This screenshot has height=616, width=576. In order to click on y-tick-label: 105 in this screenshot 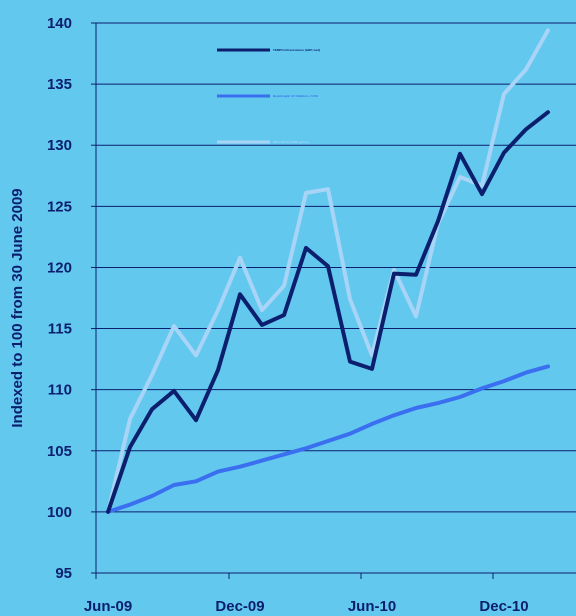, I will do `click(59, 451)`.